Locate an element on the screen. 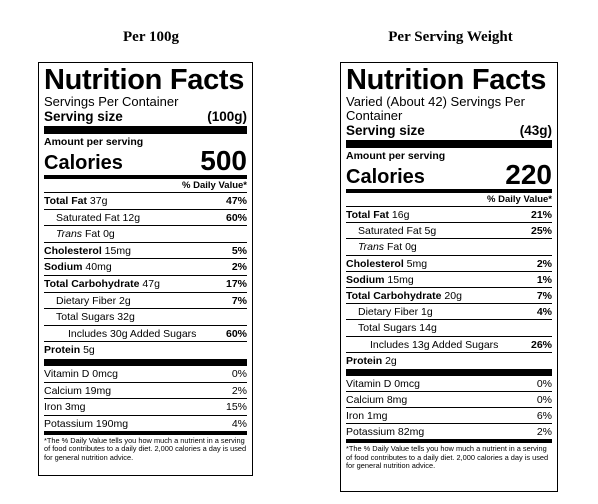  nutrient-row-total-sugars: Total Sugars 32g is located at coordinates (145, 317).